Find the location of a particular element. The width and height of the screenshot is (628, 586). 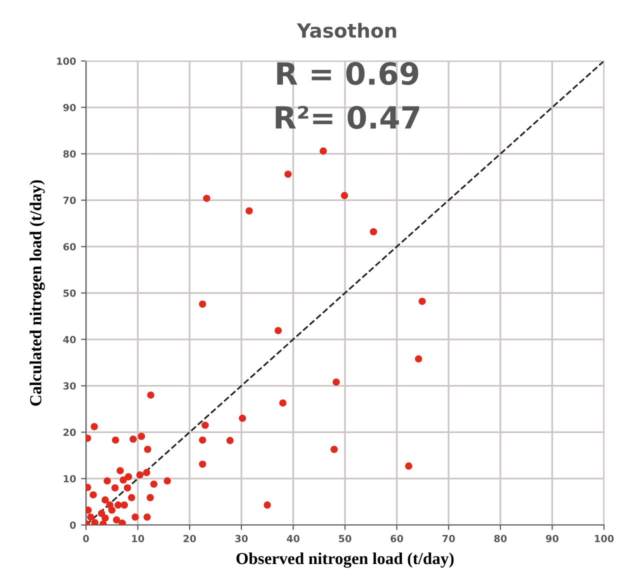

x-tick-label: 80 is located at coordinates (500, 538).